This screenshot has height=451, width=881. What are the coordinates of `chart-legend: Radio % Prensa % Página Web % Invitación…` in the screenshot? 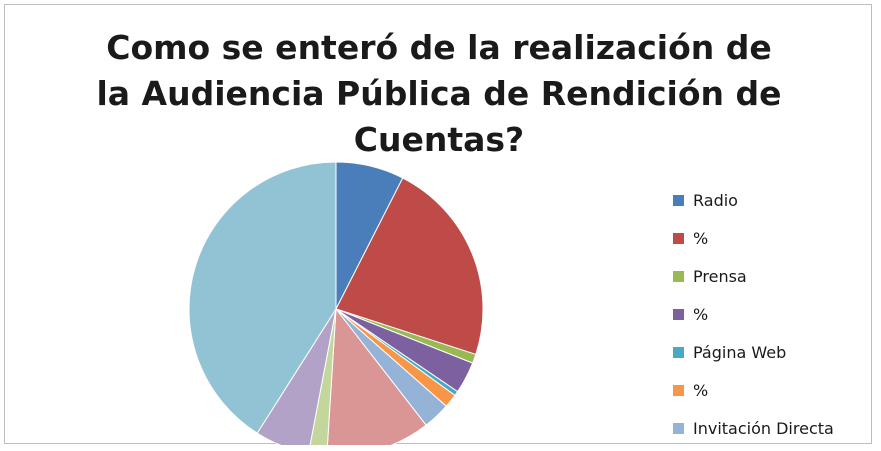 It's located at (753, 314).